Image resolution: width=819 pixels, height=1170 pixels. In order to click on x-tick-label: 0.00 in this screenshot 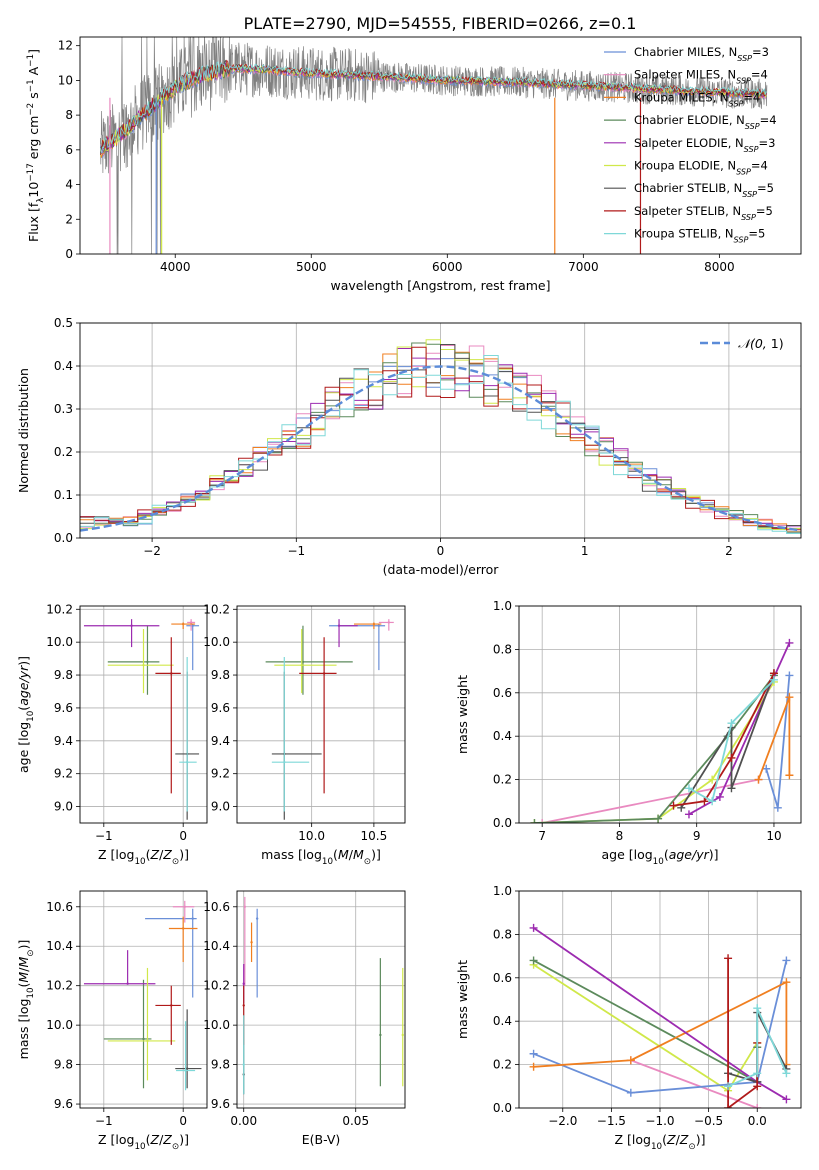, I will do `click(243, 1121)`.